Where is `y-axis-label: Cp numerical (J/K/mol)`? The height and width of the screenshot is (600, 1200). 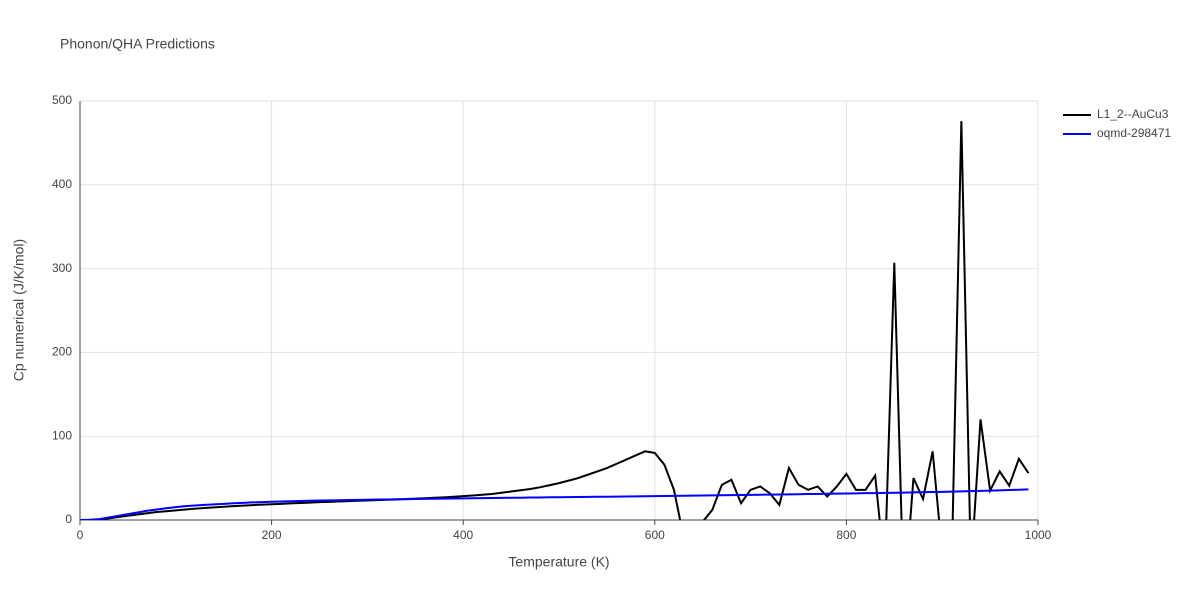 y-axis-label: Cp numerical (J/K/mol) is located at coordinates (19, 310).